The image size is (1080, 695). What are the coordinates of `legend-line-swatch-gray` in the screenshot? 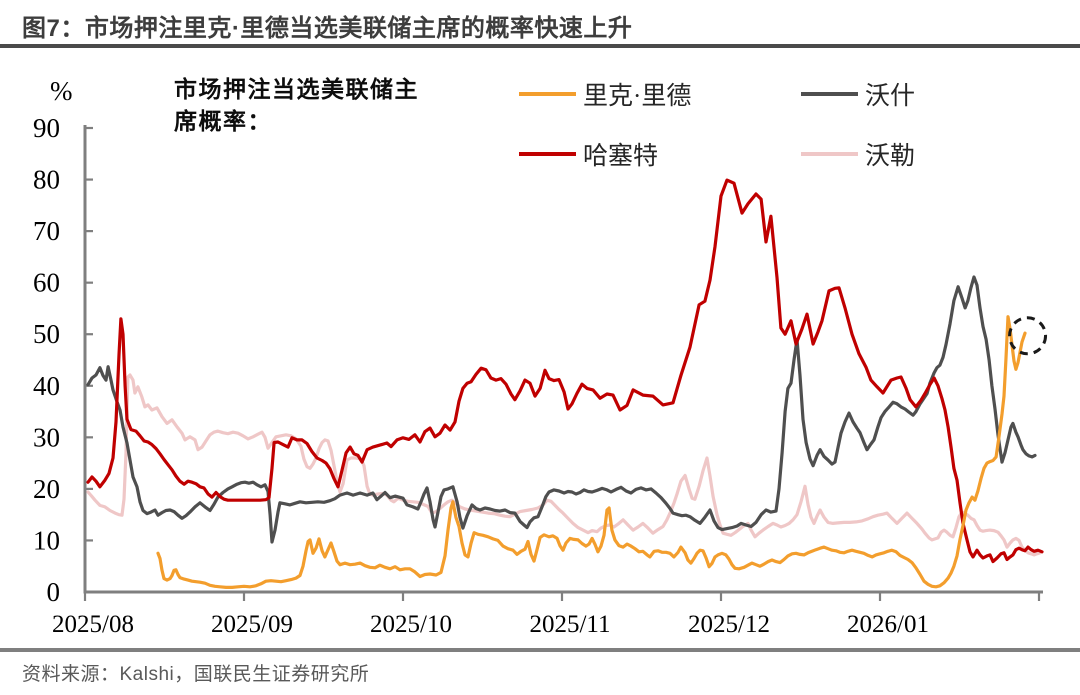 It's located at (829, 94).